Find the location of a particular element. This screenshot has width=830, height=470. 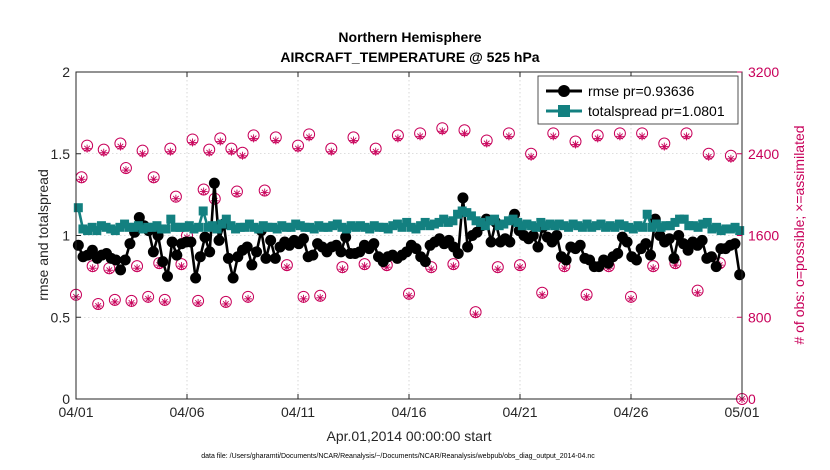

chart-subtitle: AIRCRAFT_TEMPERATURE @ 525 hPa is located at coordinates (409, 57).